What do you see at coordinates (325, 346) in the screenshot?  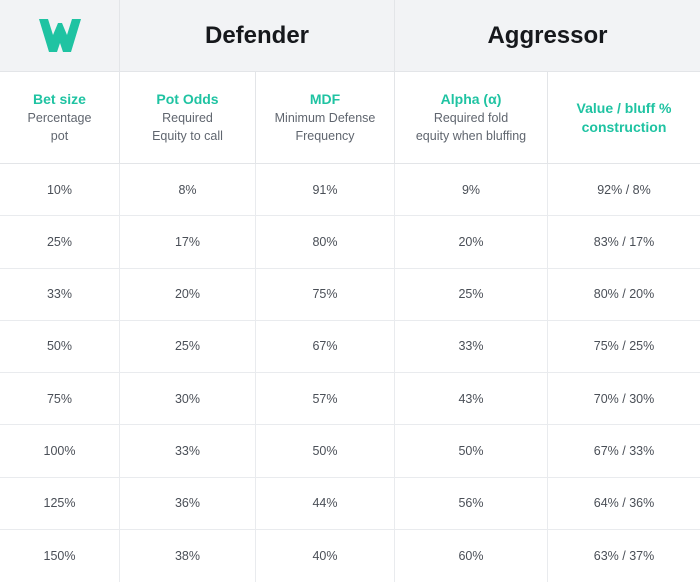 I see `mdf-cell: 67%` at bounding box center [325, 346].